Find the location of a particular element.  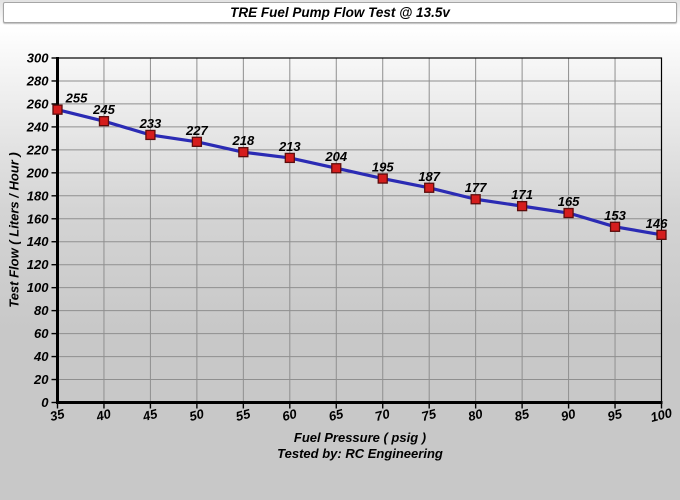

y-tick-label: 300 is located at coordinates (38, 58).